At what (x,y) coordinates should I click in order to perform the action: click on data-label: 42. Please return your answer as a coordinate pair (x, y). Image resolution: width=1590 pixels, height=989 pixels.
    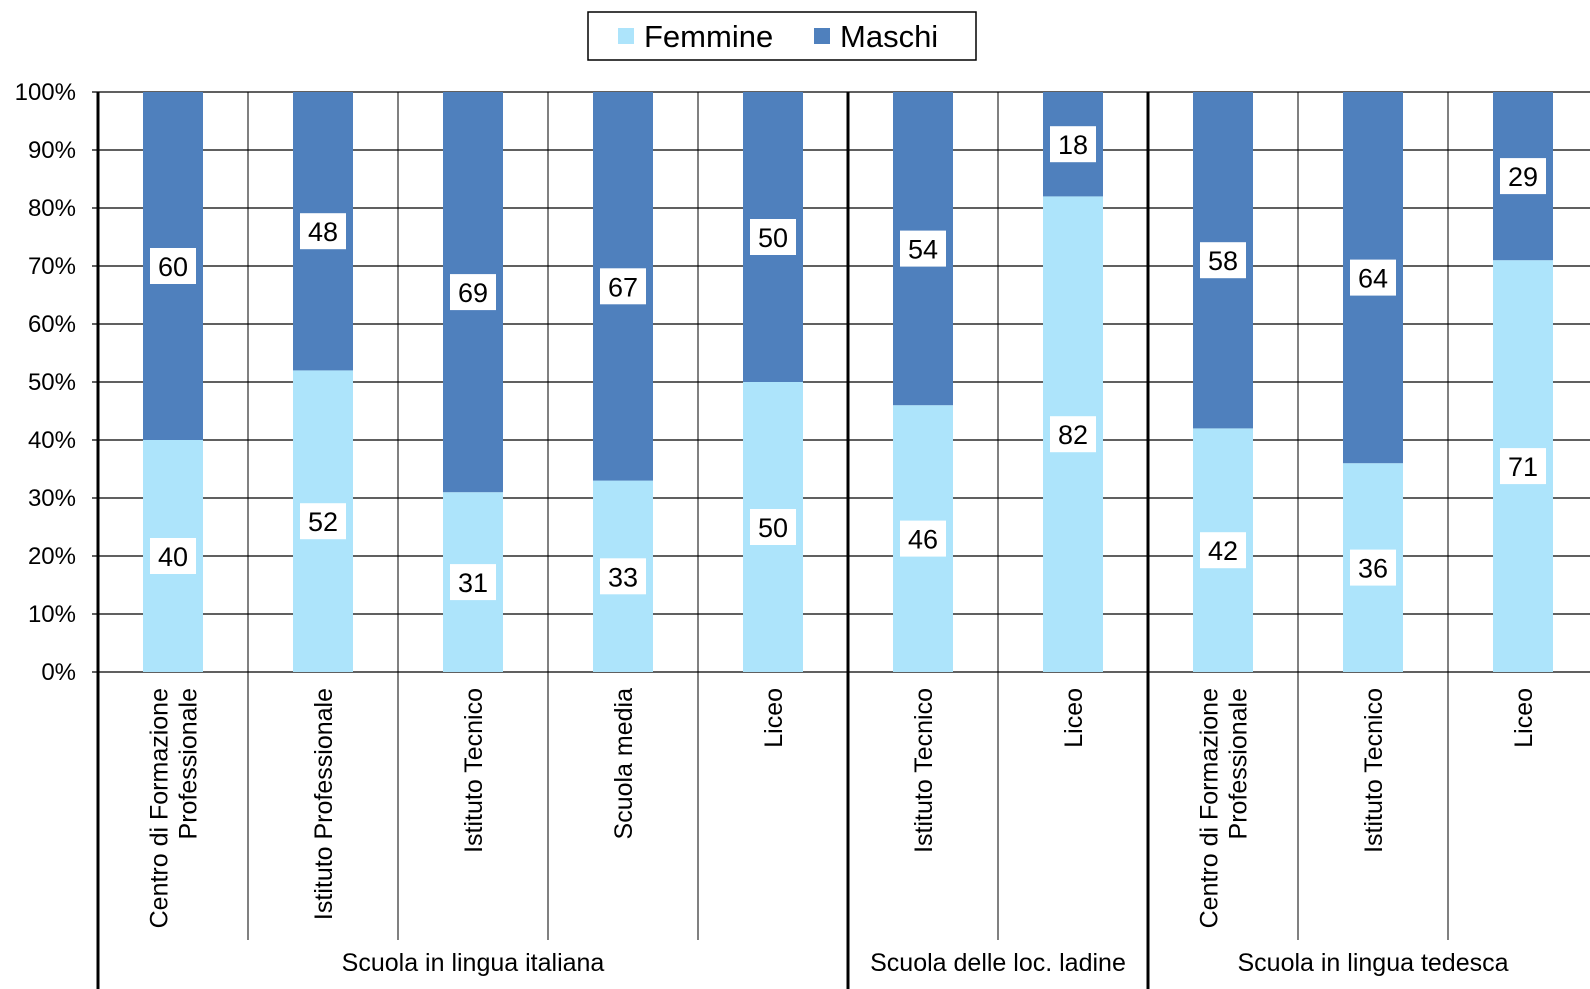
    Looking at the image, I should click on (1223, 551).